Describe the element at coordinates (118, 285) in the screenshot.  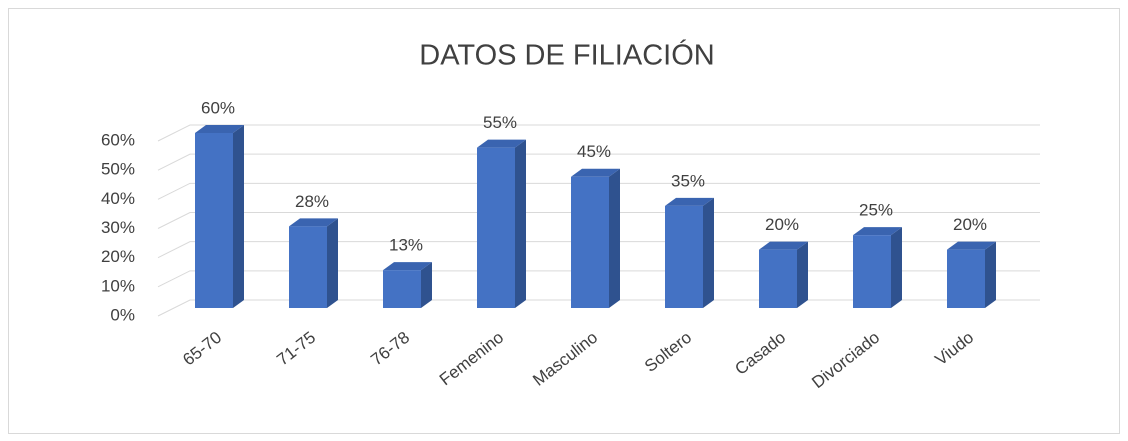
I see `y-tick-label: 10%` at that location.